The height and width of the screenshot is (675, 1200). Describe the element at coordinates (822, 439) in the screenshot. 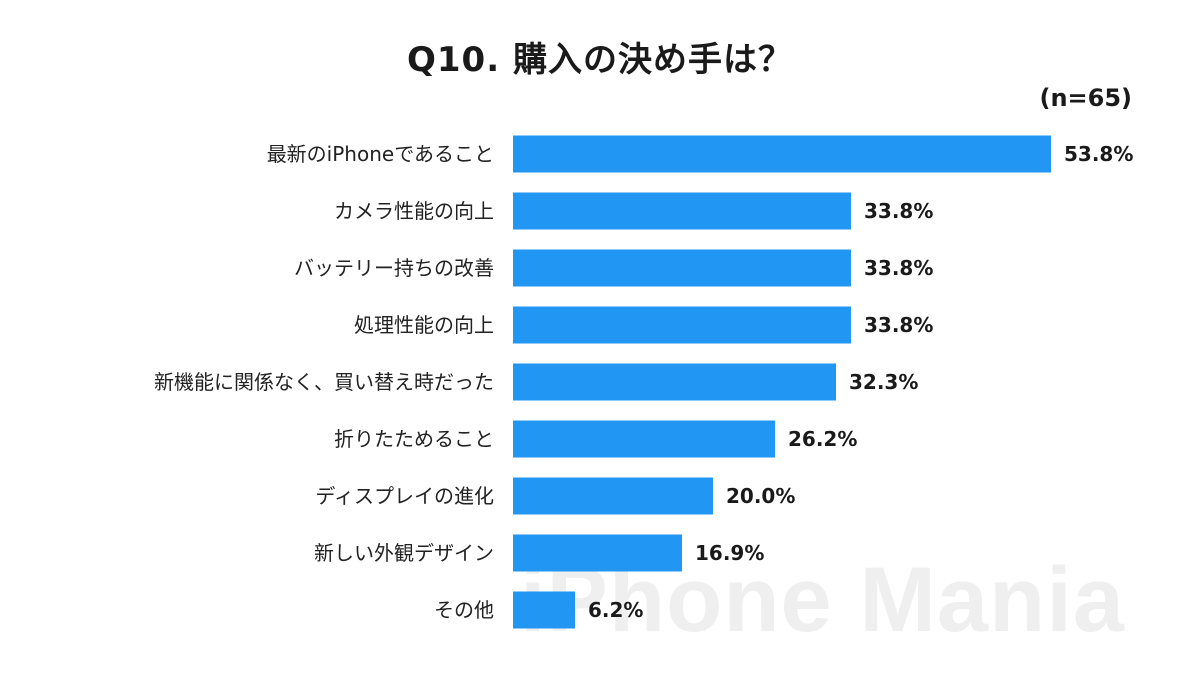

I see `value-label: 26.2%` at that location.